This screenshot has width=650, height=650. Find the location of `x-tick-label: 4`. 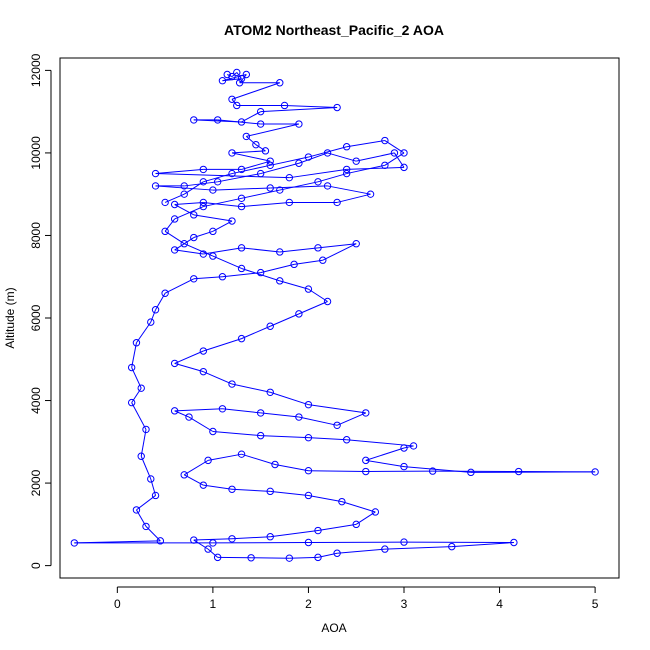

x-tick-label: 4 is located at coordinates (499, 604).